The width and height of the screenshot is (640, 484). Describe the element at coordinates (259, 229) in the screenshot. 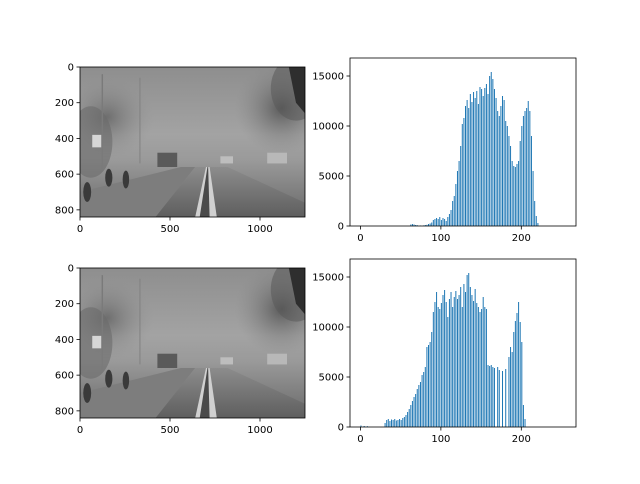

I see `x-tick-label: 1000` at that location.